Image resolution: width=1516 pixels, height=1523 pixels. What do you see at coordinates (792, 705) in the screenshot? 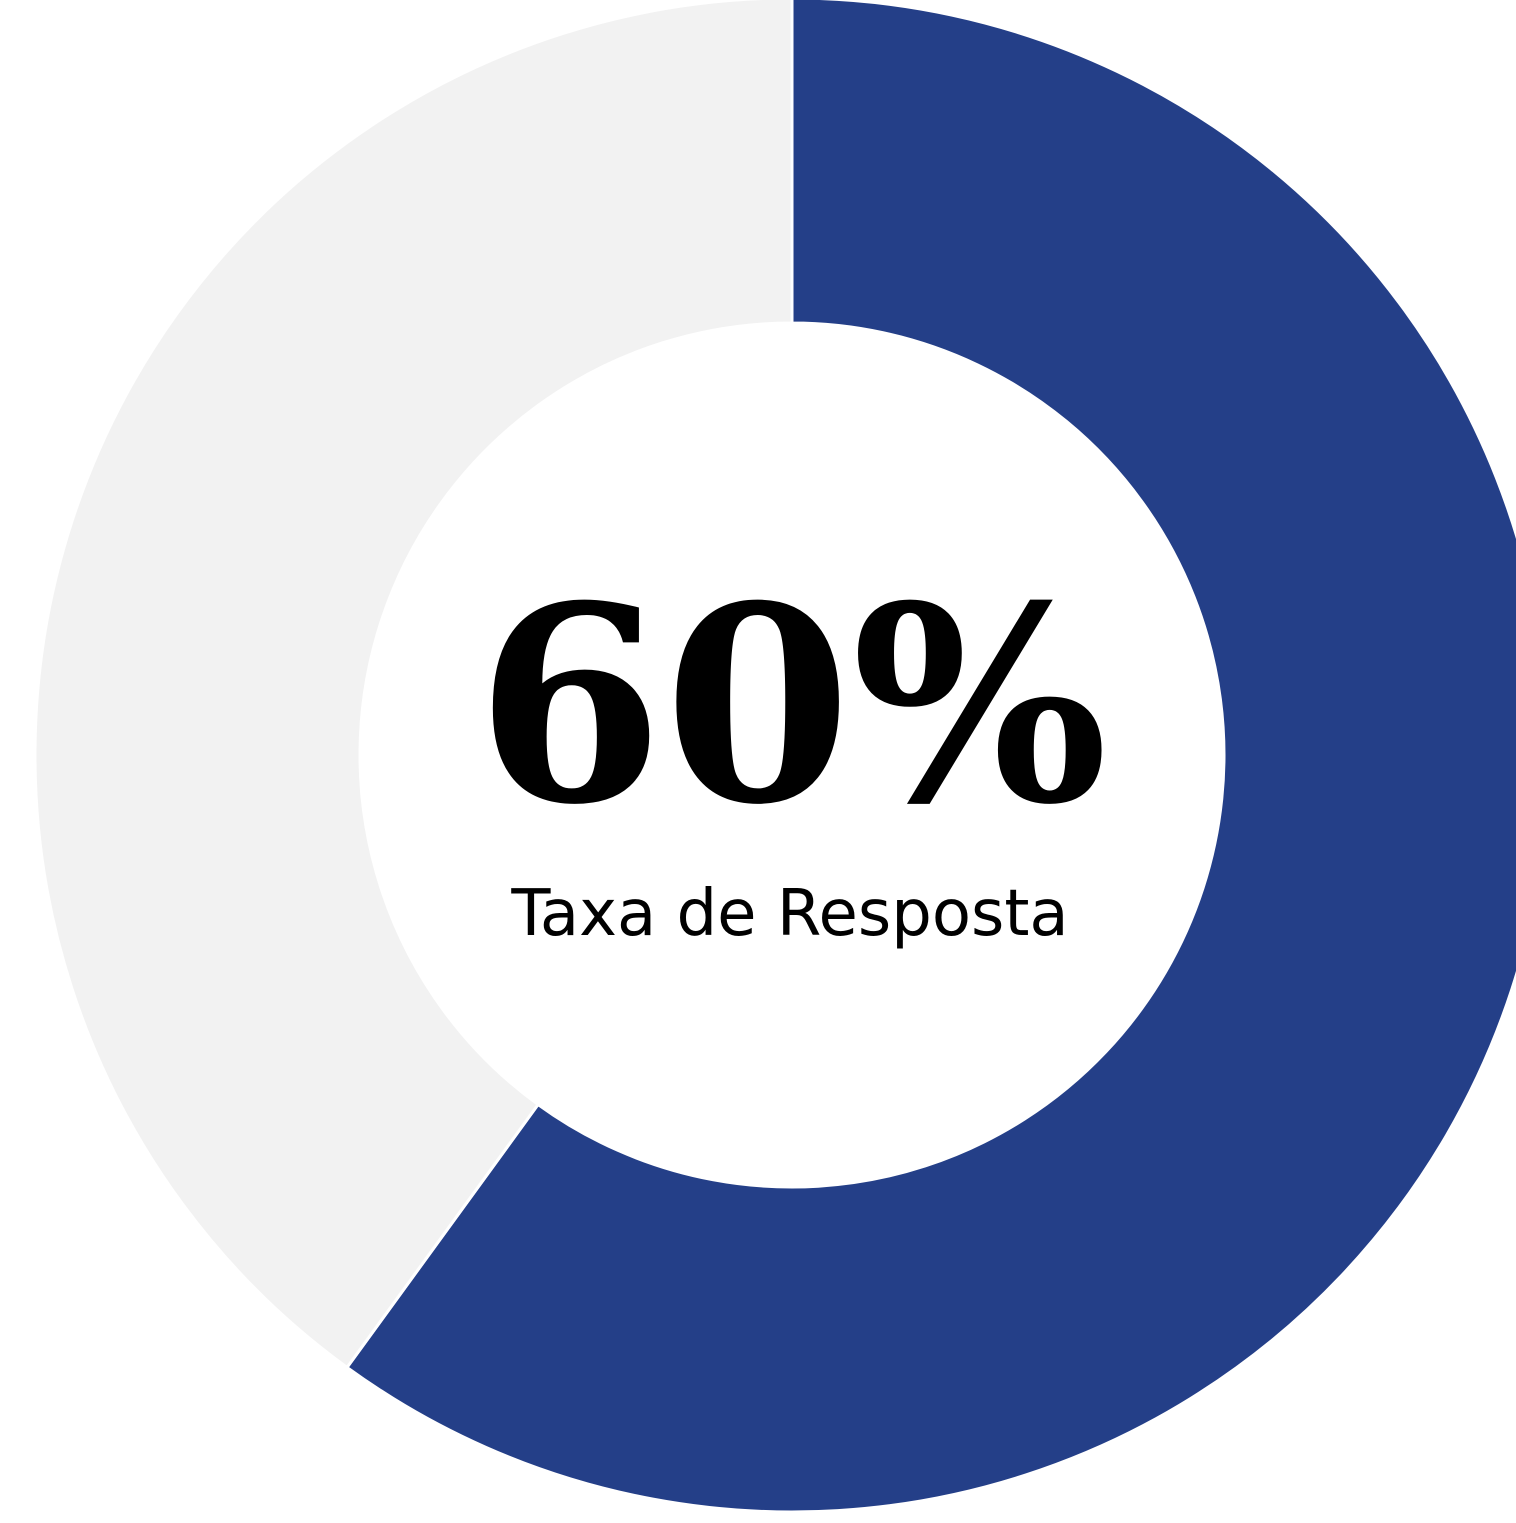
I see `center-value: 60%` at bounding box center [792, 705].